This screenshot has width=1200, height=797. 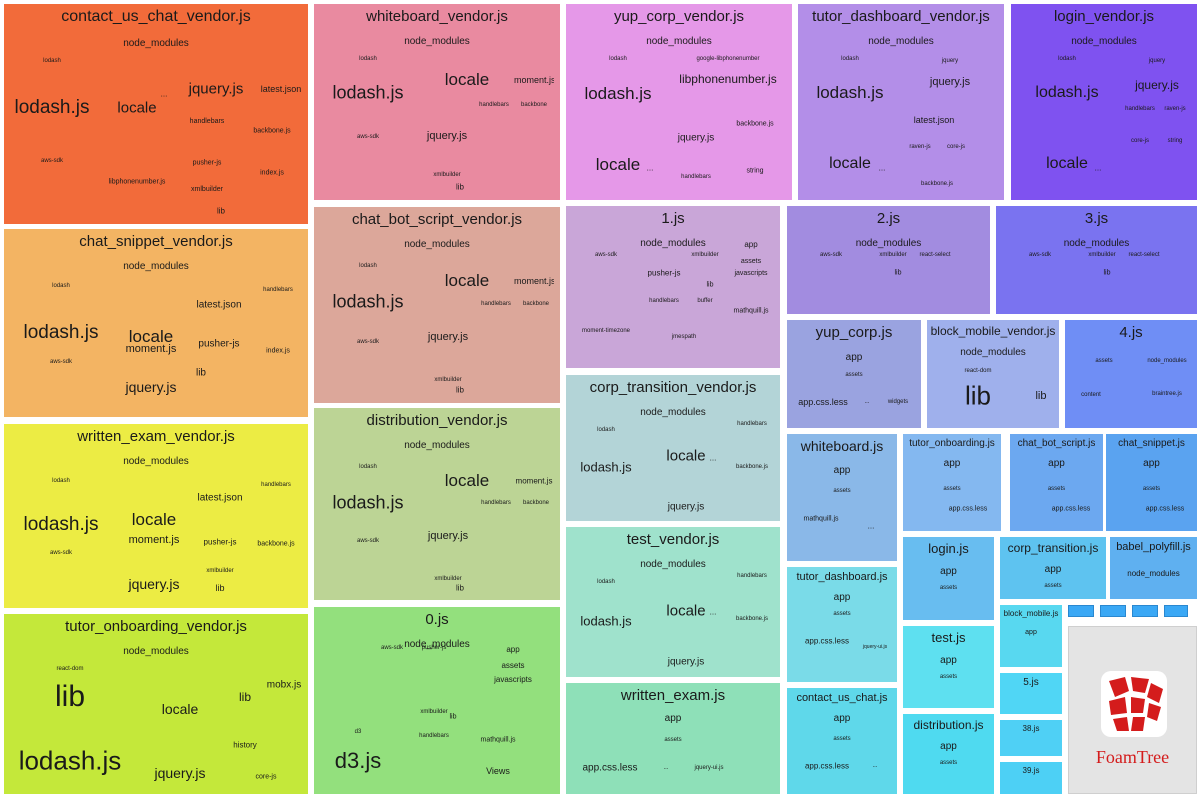 What do you see at coordinates (1113, 611) in the screenshot?
I see `small-bundle-tile` at bounding box center [1113, 611].